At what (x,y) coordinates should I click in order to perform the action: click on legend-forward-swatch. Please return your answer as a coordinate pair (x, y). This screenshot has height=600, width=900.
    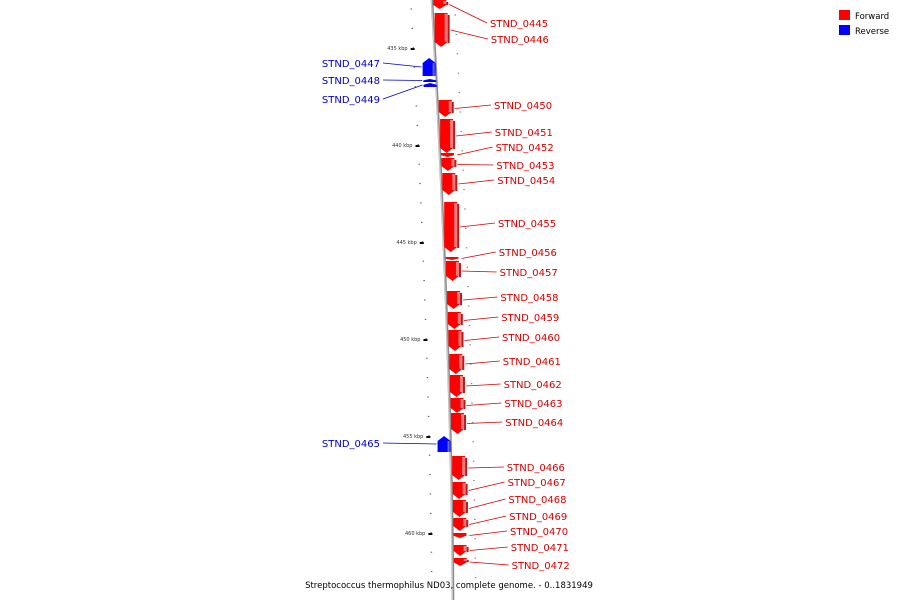
    Looking at the image, I should click on (844, 15).